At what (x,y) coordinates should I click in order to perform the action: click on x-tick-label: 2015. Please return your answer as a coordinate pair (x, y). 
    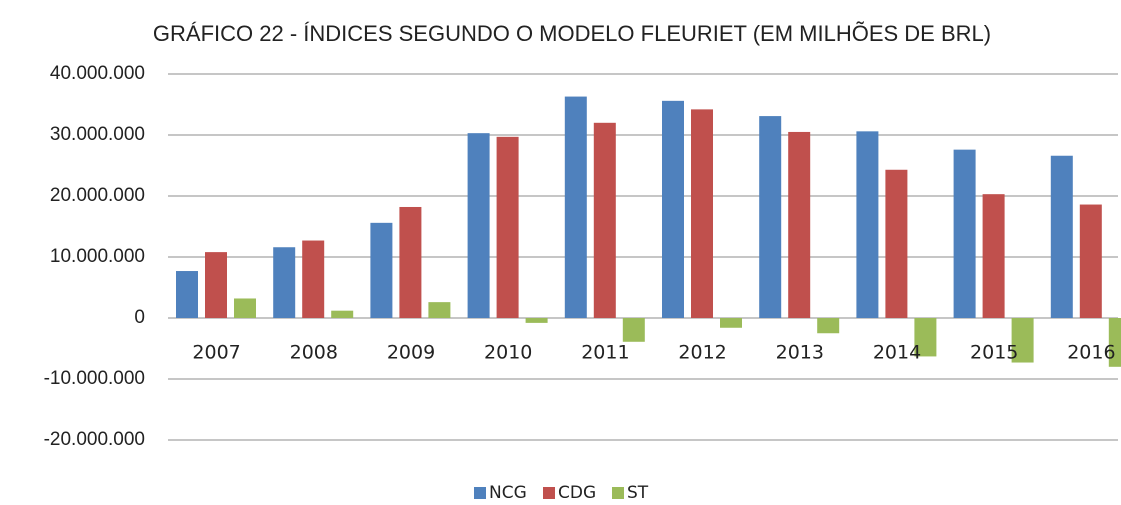
    Looking at the image, I should click on (994, 353).